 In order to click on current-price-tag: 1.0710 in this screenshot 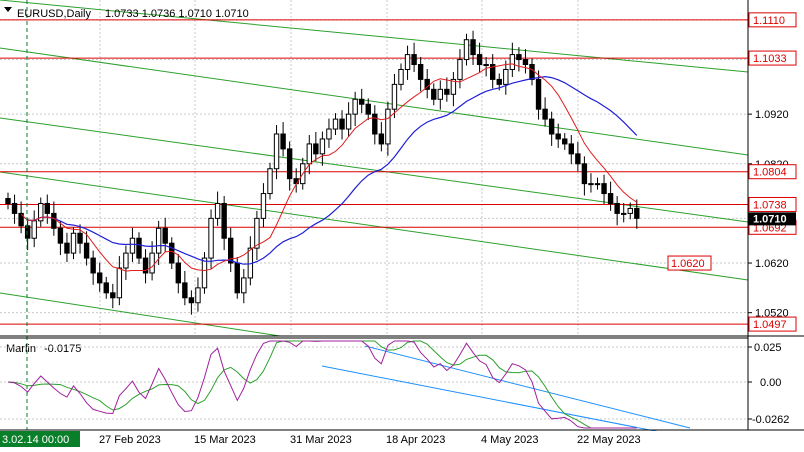, I will do `click(772, 219)`.